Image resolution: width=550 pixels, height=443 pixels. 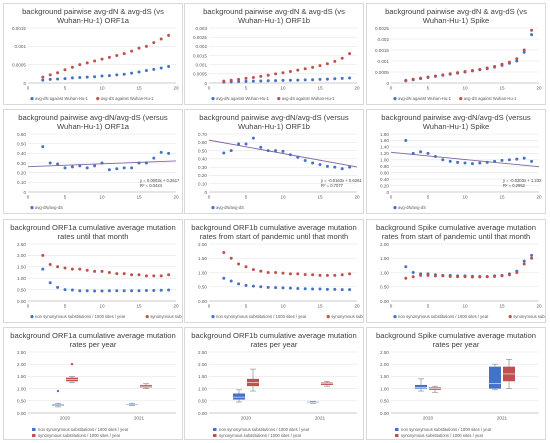 I want to click on y-tick-label: 0.20, so click(x=21, y=172).